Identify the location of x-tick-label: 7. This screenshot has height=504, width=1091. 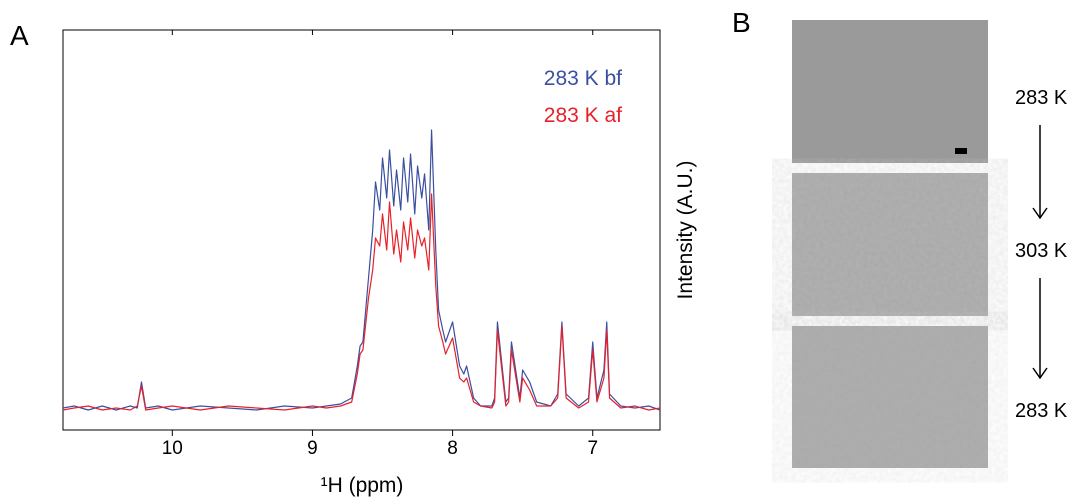
(592, 448).